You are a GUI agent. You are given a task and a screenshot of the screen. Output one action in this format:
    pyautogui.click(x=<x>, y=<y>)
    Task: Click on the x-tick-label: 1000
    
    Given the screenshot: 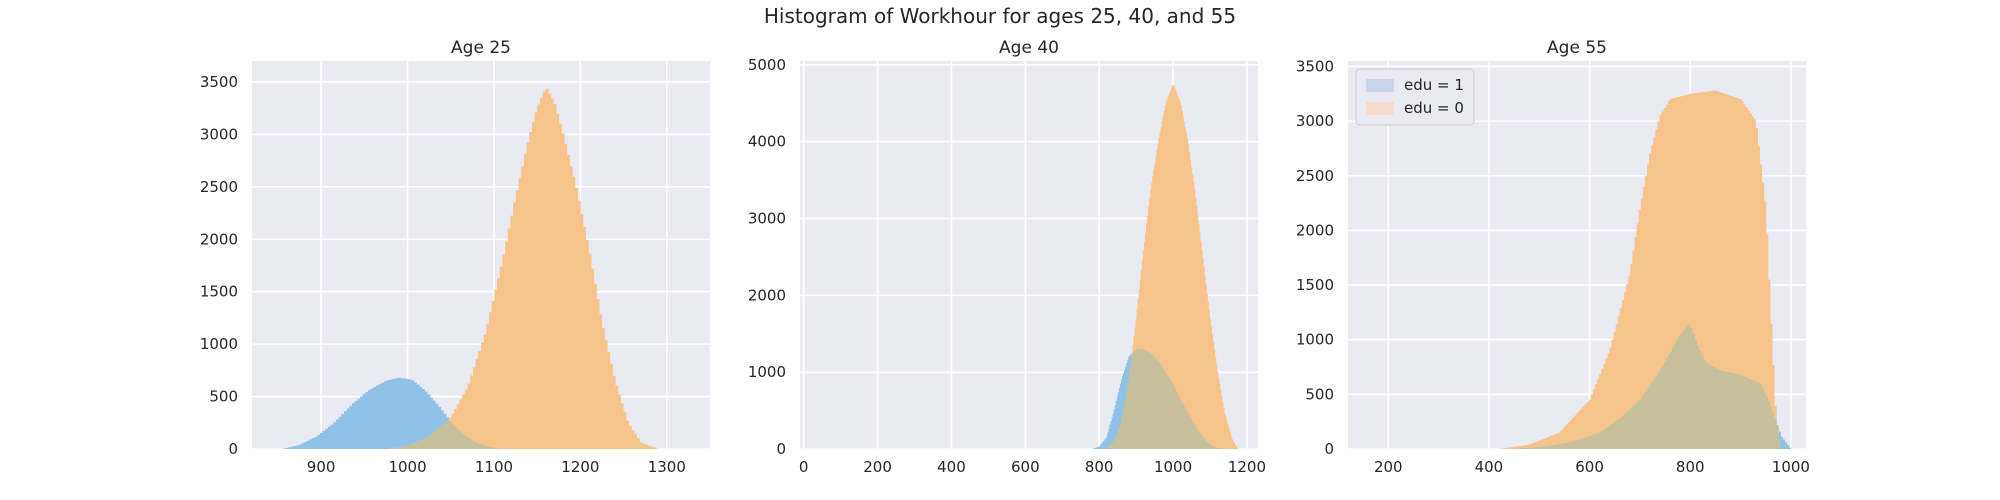 What is the action you would take?
    pyautogui.click(x=407, y=467)
    